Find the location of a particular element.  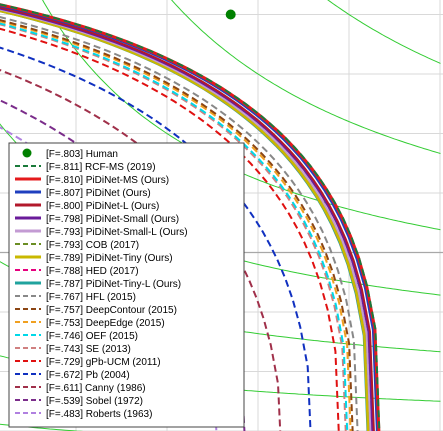

legend-label: [F=.611] Canny (1986) is located at coordinates (96, 388).